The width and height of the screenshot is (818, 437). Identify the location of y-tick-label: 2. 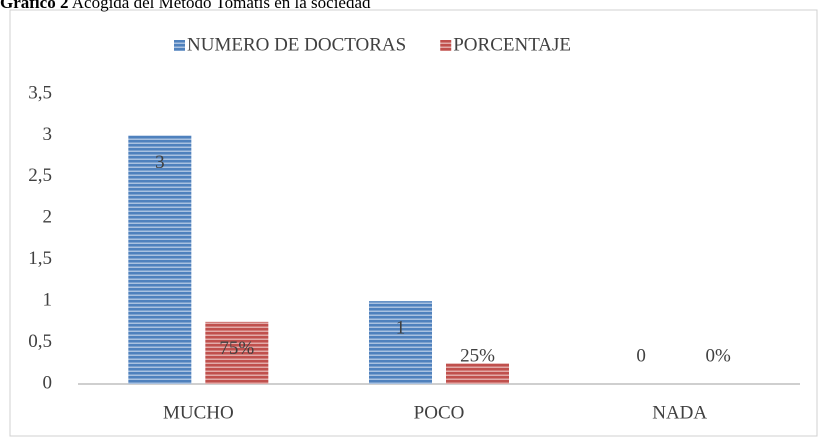
(48, 217).